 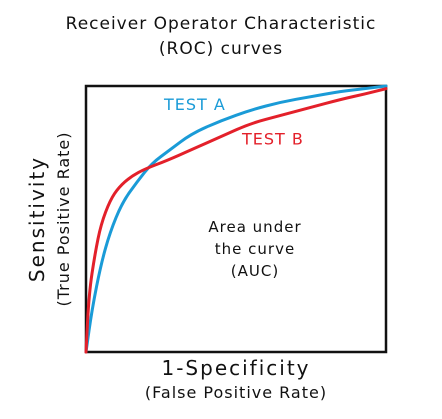 I want to click on chart-title-line-1: Receiver Operator Characteristic, so click(x=221, y=24).